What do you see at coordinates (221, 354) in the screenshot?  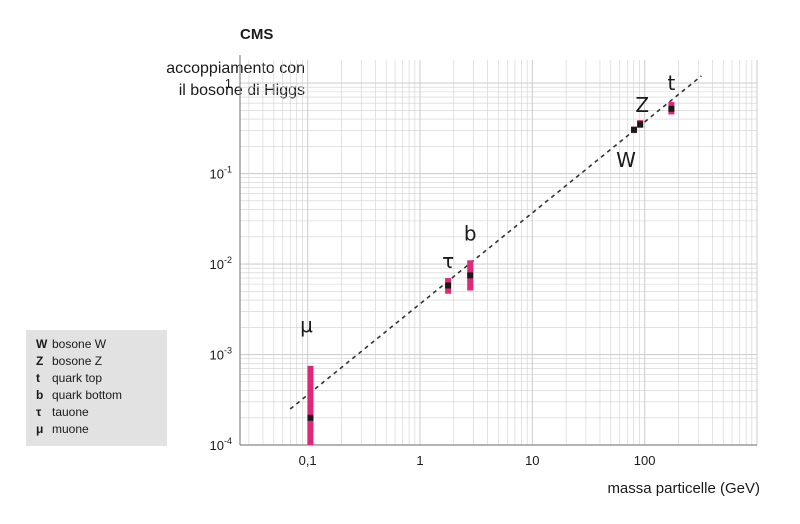 I see `y-tick-label: 10⁻³` at bounding box center [221, 354].